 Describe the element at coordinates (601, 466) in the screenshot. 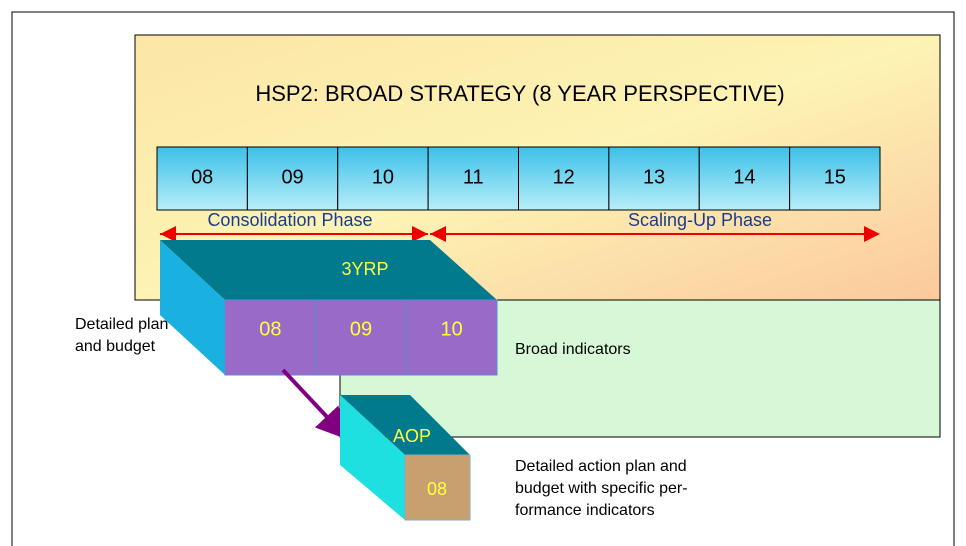

I see `note: Detailed action plan and` at that location.